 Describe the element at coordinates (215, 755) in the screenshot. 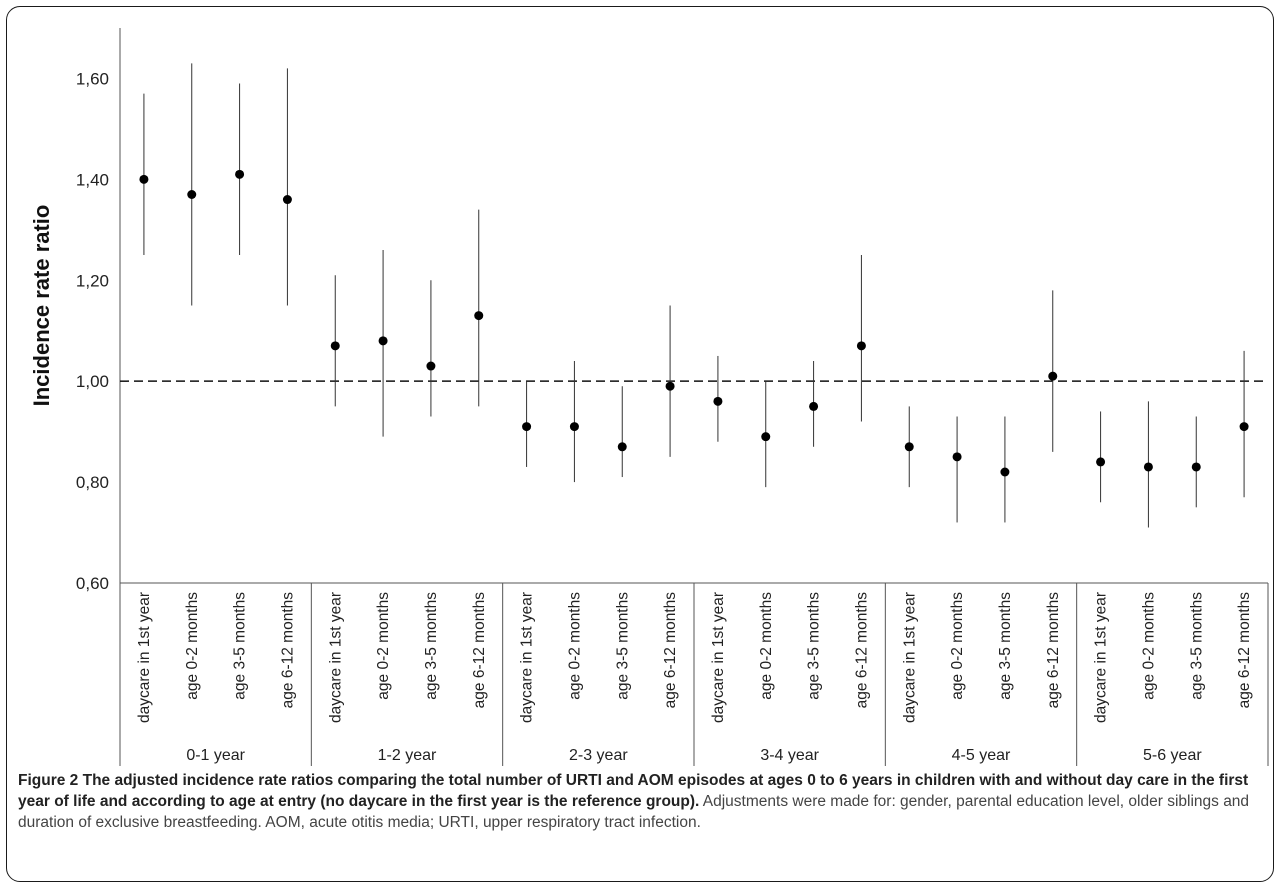

I see `group-label: 0-1 year` at that location.